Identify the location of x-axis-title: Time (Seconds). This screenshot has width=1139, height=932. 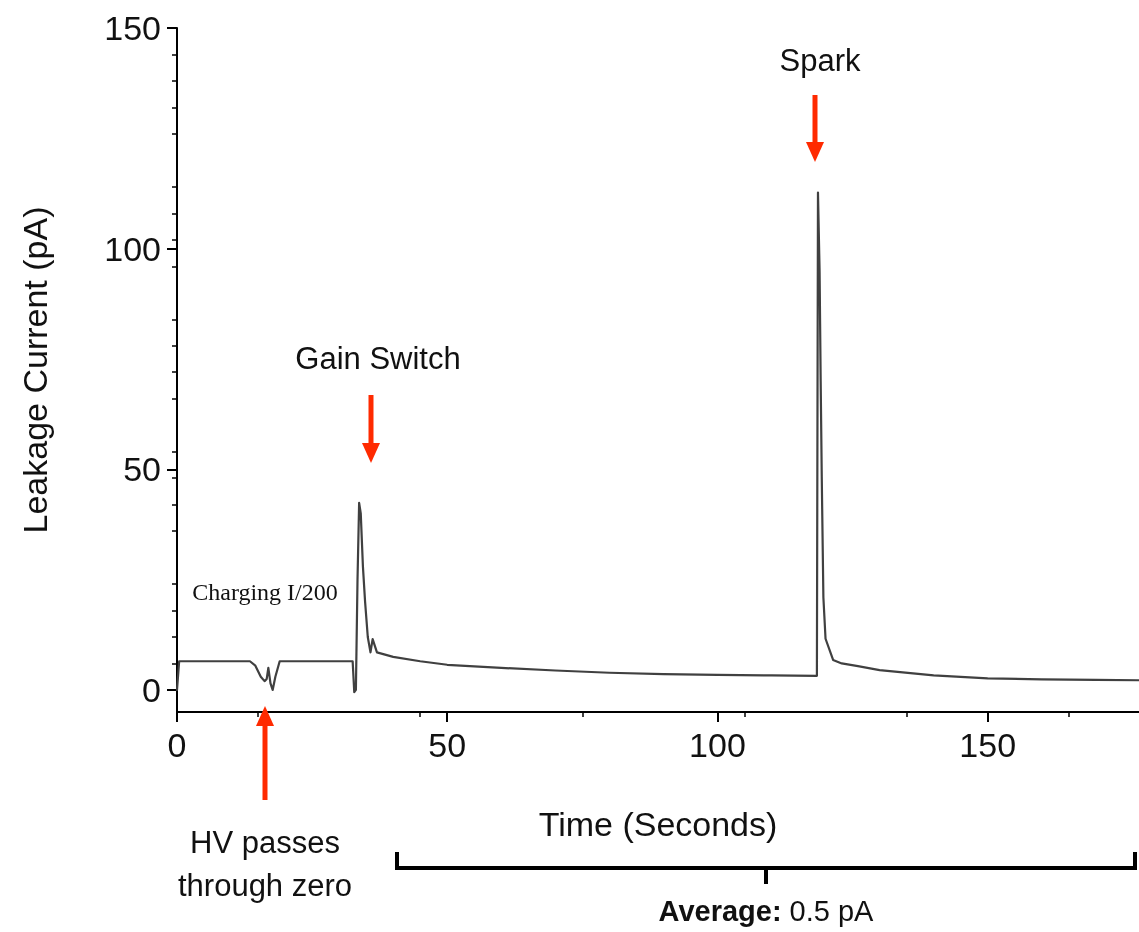
(658, 824).